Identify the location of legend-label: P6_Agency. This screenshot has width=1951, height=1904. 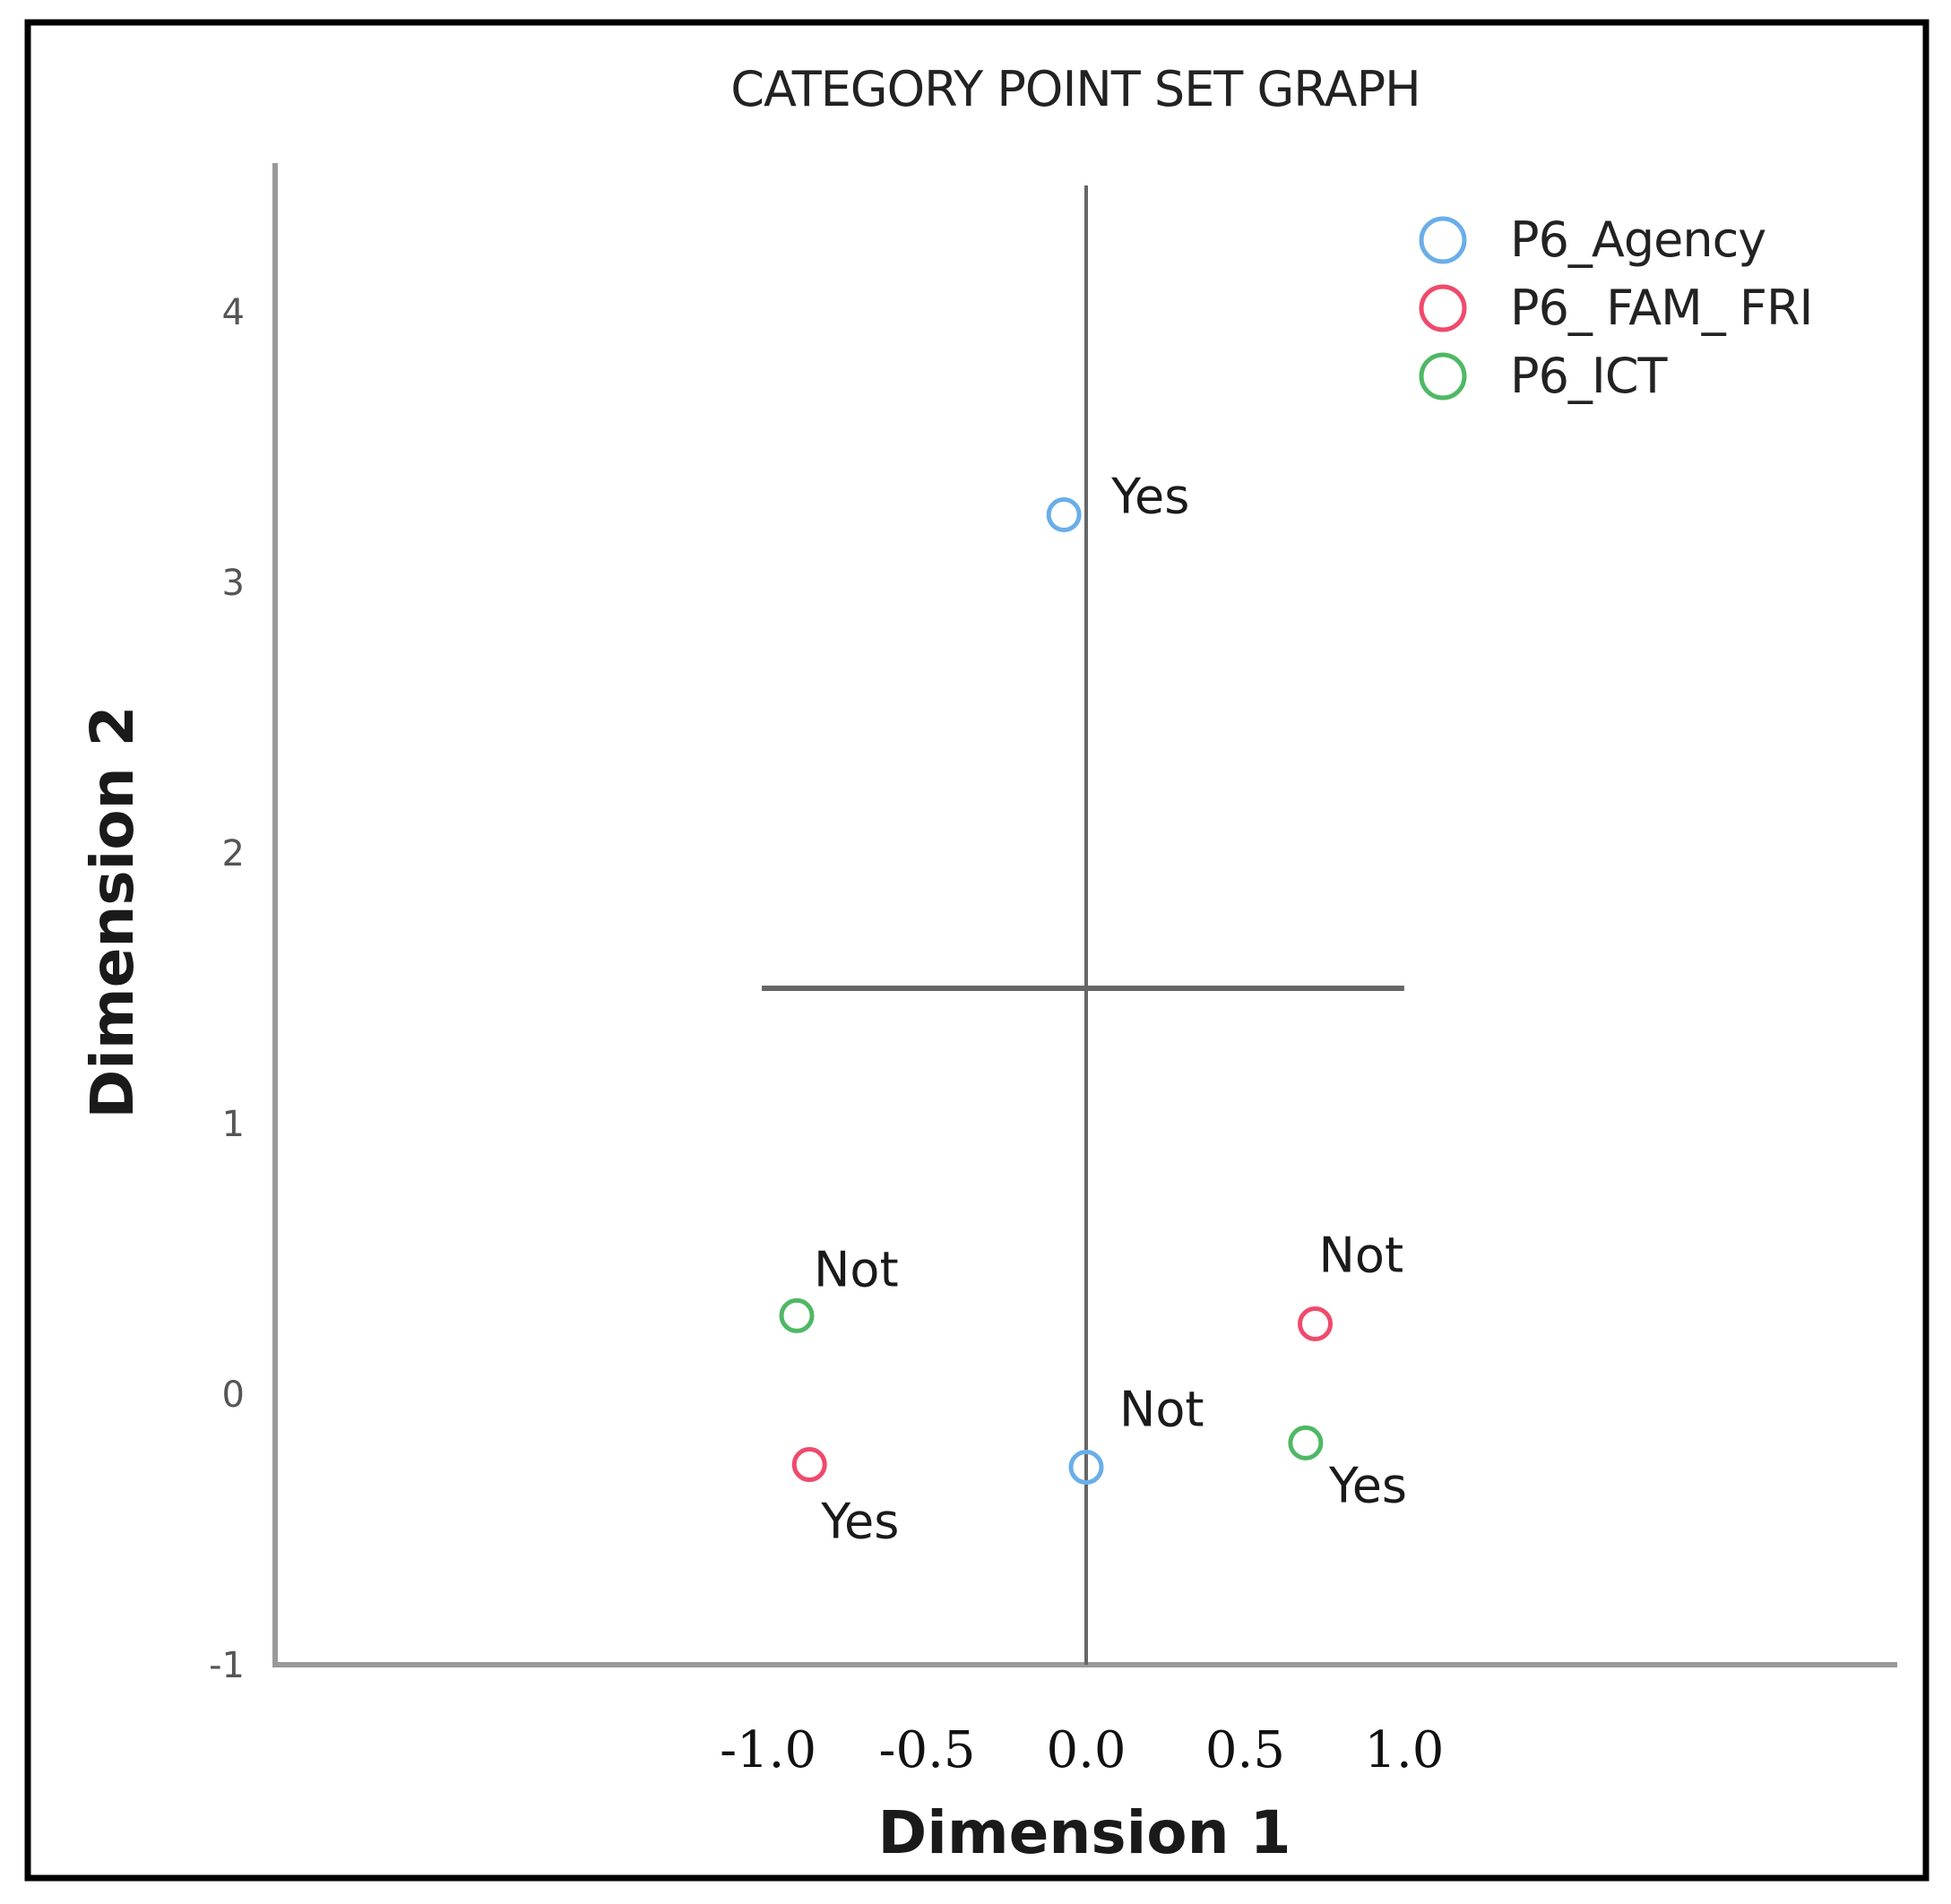
(1637, 240).